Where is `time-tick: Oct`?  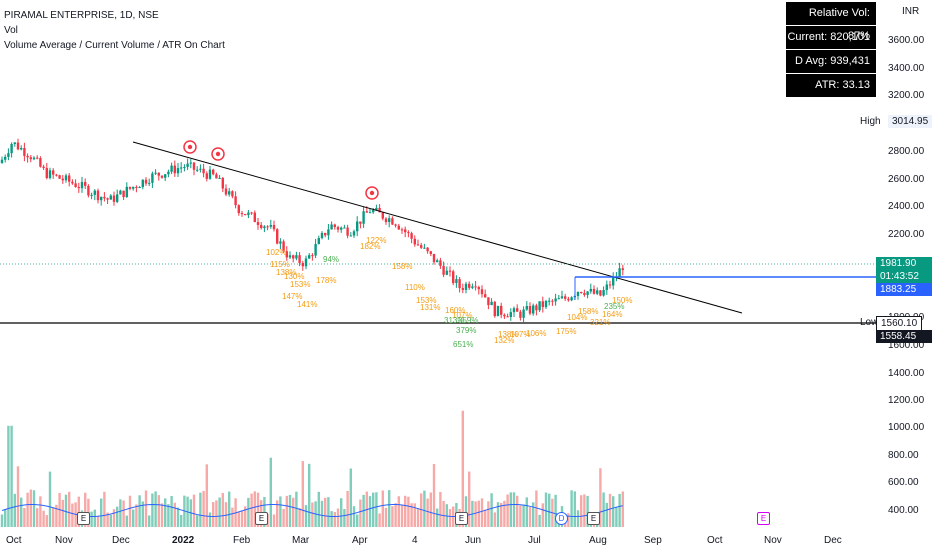 time-tick: Oct is located at coordinates (715, 540).